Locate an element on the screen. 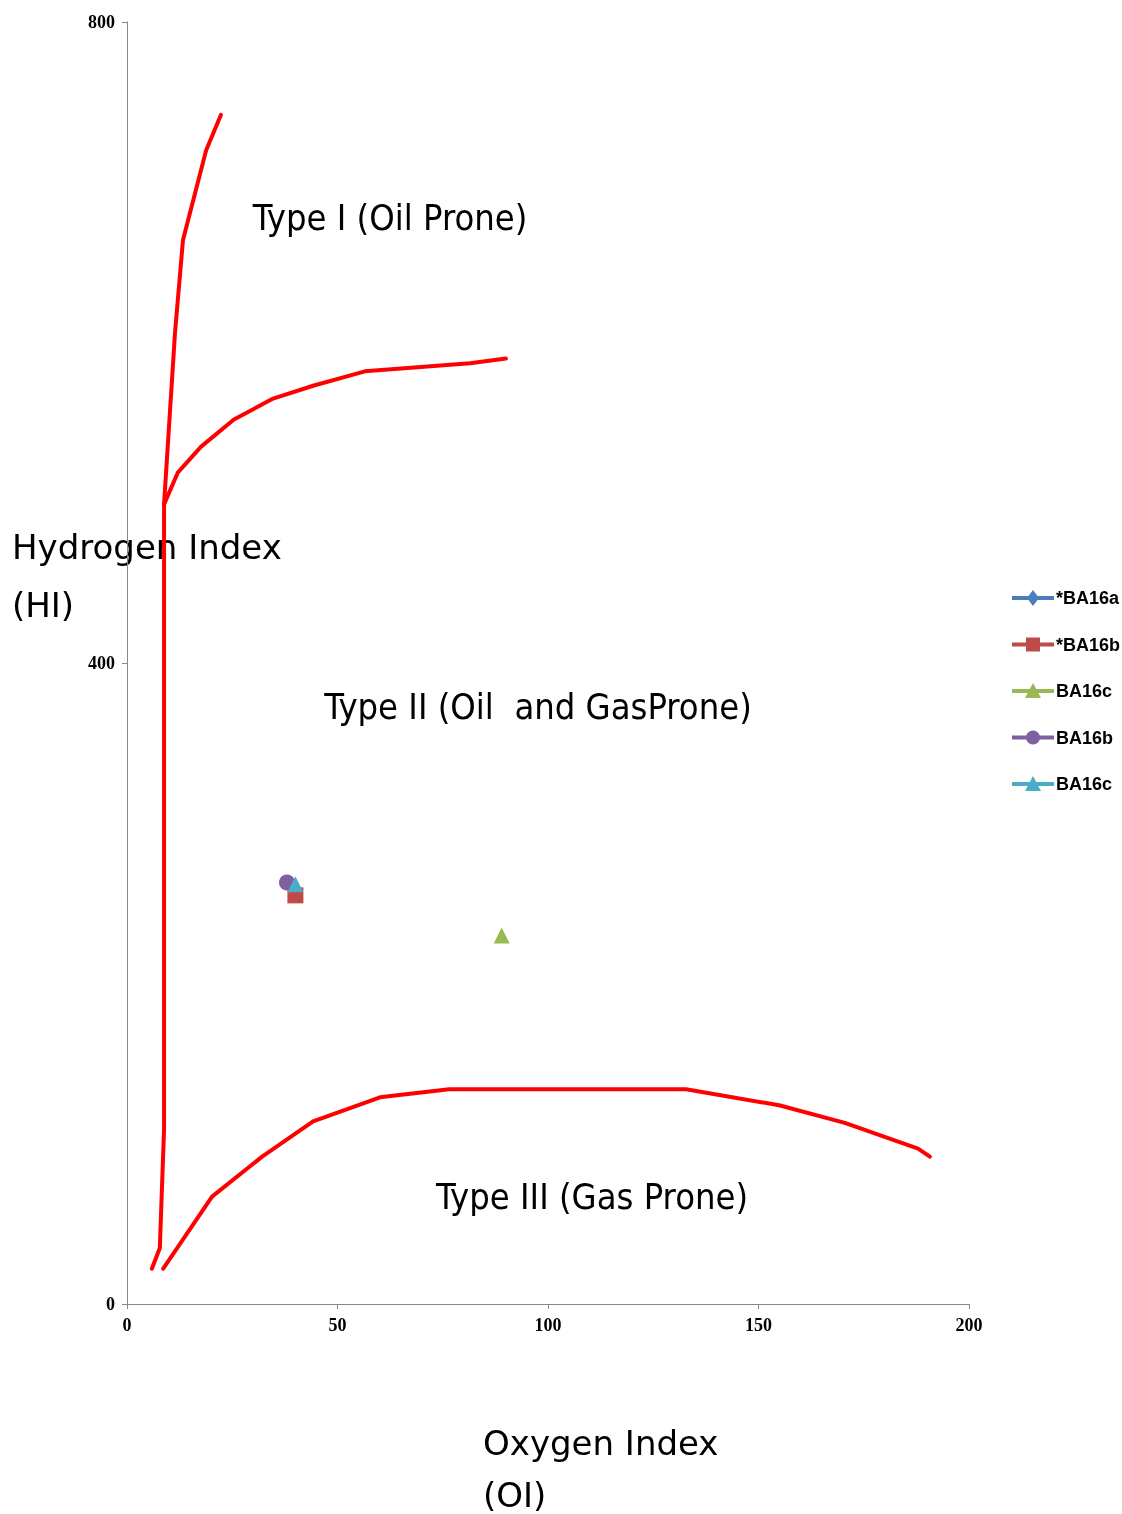 The width and height of the screenshot is (1122, 1514). x-tick-label: 0 is located at coordinates (127, 1325).